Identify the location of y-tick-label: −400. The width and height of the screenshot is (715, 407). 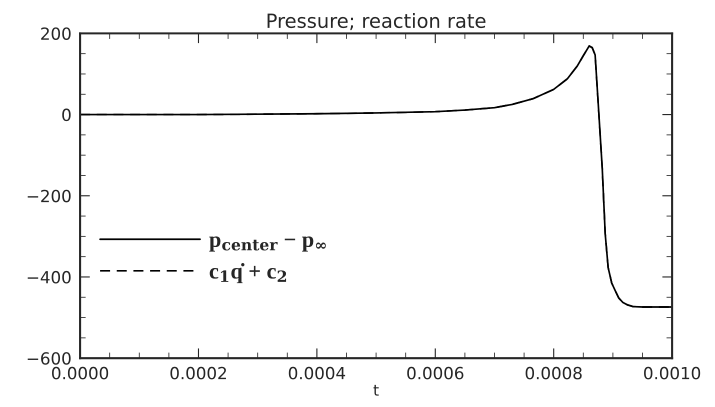
(49, 277).